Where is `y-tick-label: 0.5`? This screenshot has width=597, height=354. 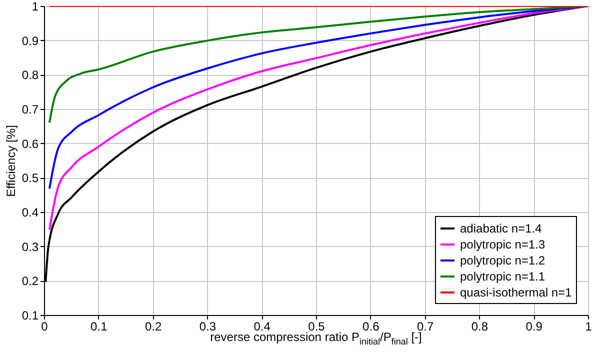
y-tick-label: 0.5 is located at coordinates (30, 178).